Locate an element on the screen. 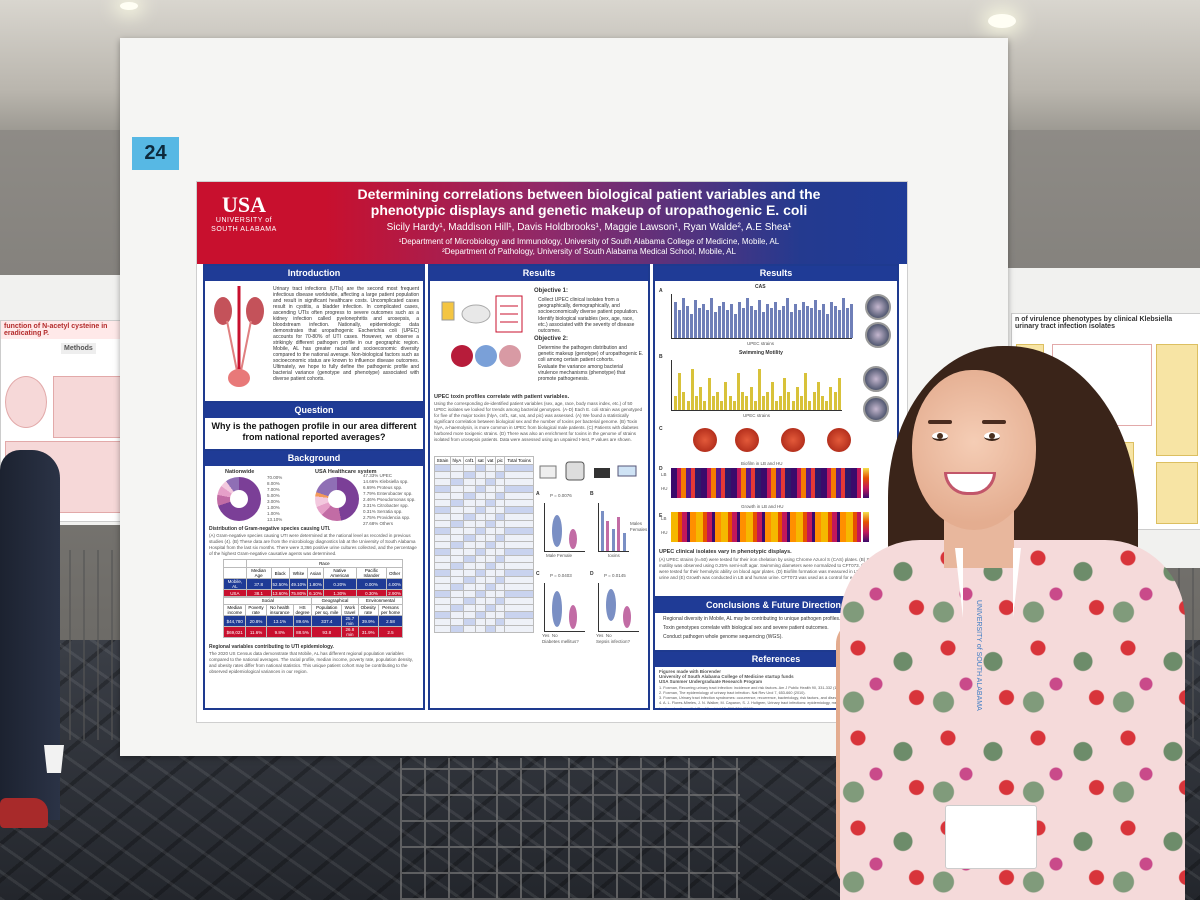 The height and width of the screenshot is (900, 1200). conclusions-heading: Conclusions & Future Directions is located at coordinates (776, 605).